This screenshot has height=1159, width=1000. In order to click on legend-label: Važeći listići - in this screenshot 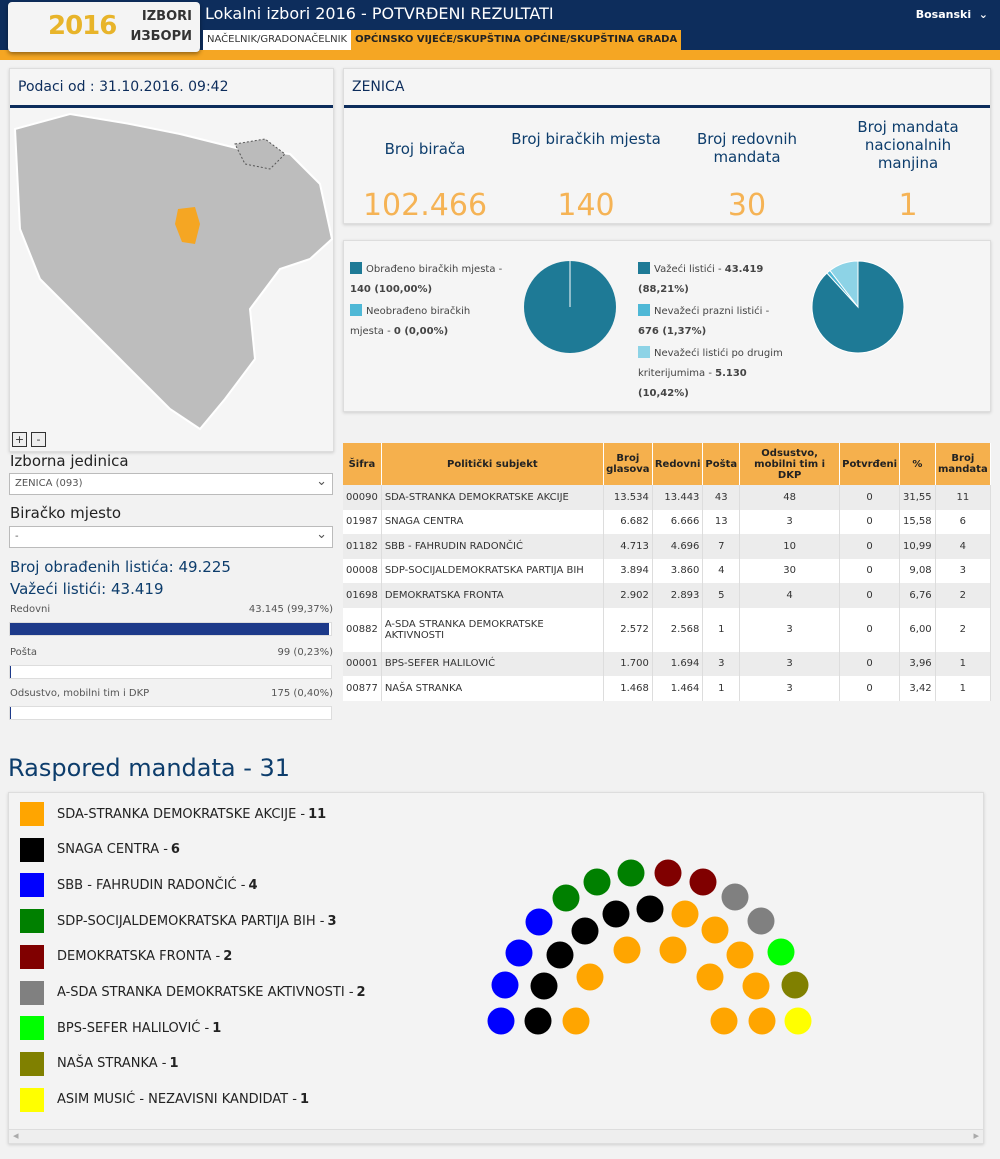, I will do `click(689, 269)`.